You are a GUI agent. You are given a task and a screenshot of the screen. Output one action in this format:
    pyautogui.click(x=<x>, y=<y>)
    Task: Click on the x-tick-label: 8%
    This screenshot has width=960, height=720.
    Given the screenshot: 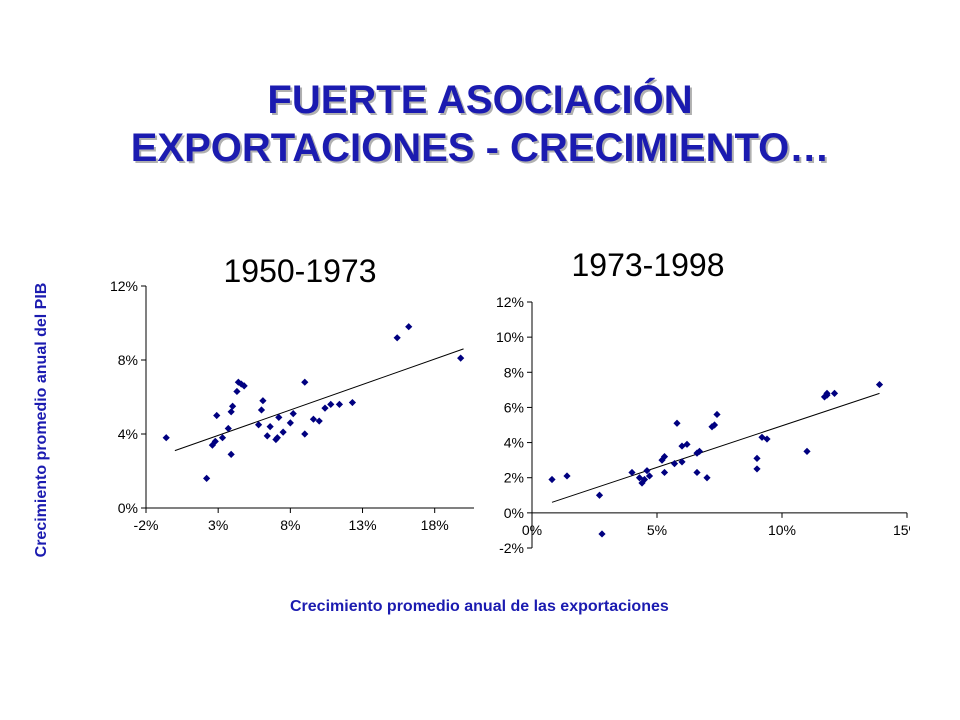 What is the action you would take?
    pyautogui.click(x=290, y=525)
    